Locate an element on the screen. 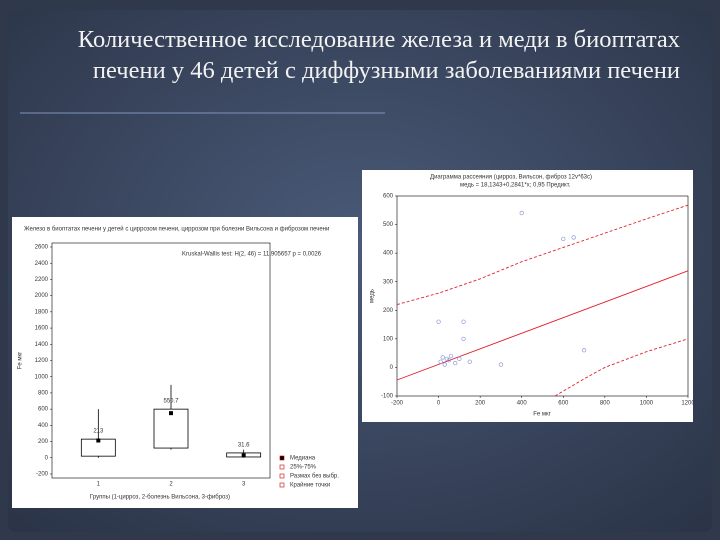 Image resolution: width=720 pixels, height=545 pixels. upper-band is located at coordinates (542, 255).